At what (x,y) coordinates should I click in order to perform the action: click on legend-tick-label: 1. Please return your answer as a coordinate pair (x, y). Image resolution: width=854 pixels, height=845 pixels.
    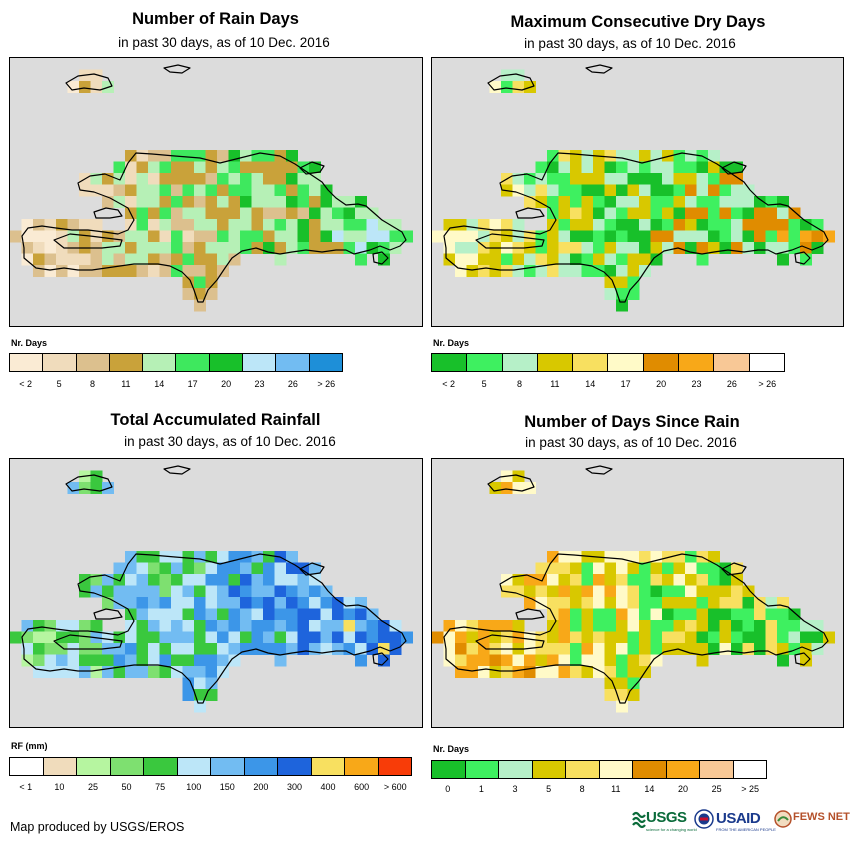
    Looking at the image, I should click on (481, 789).